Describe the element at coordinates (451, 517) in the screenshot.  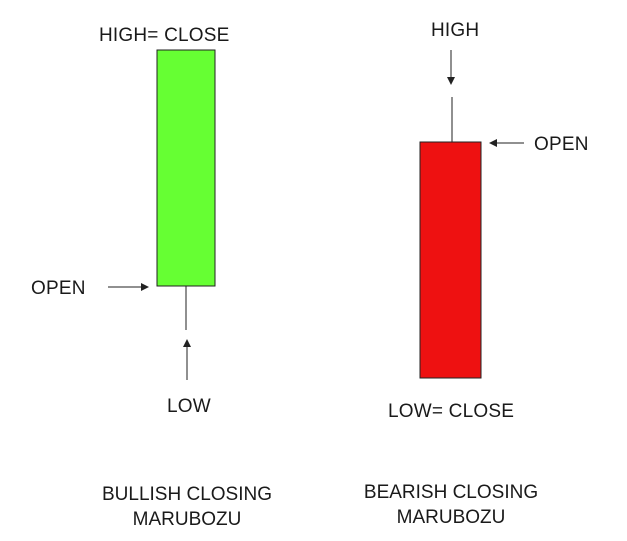
I see `bearish-caption-line2: MARUBOZU` at that location.